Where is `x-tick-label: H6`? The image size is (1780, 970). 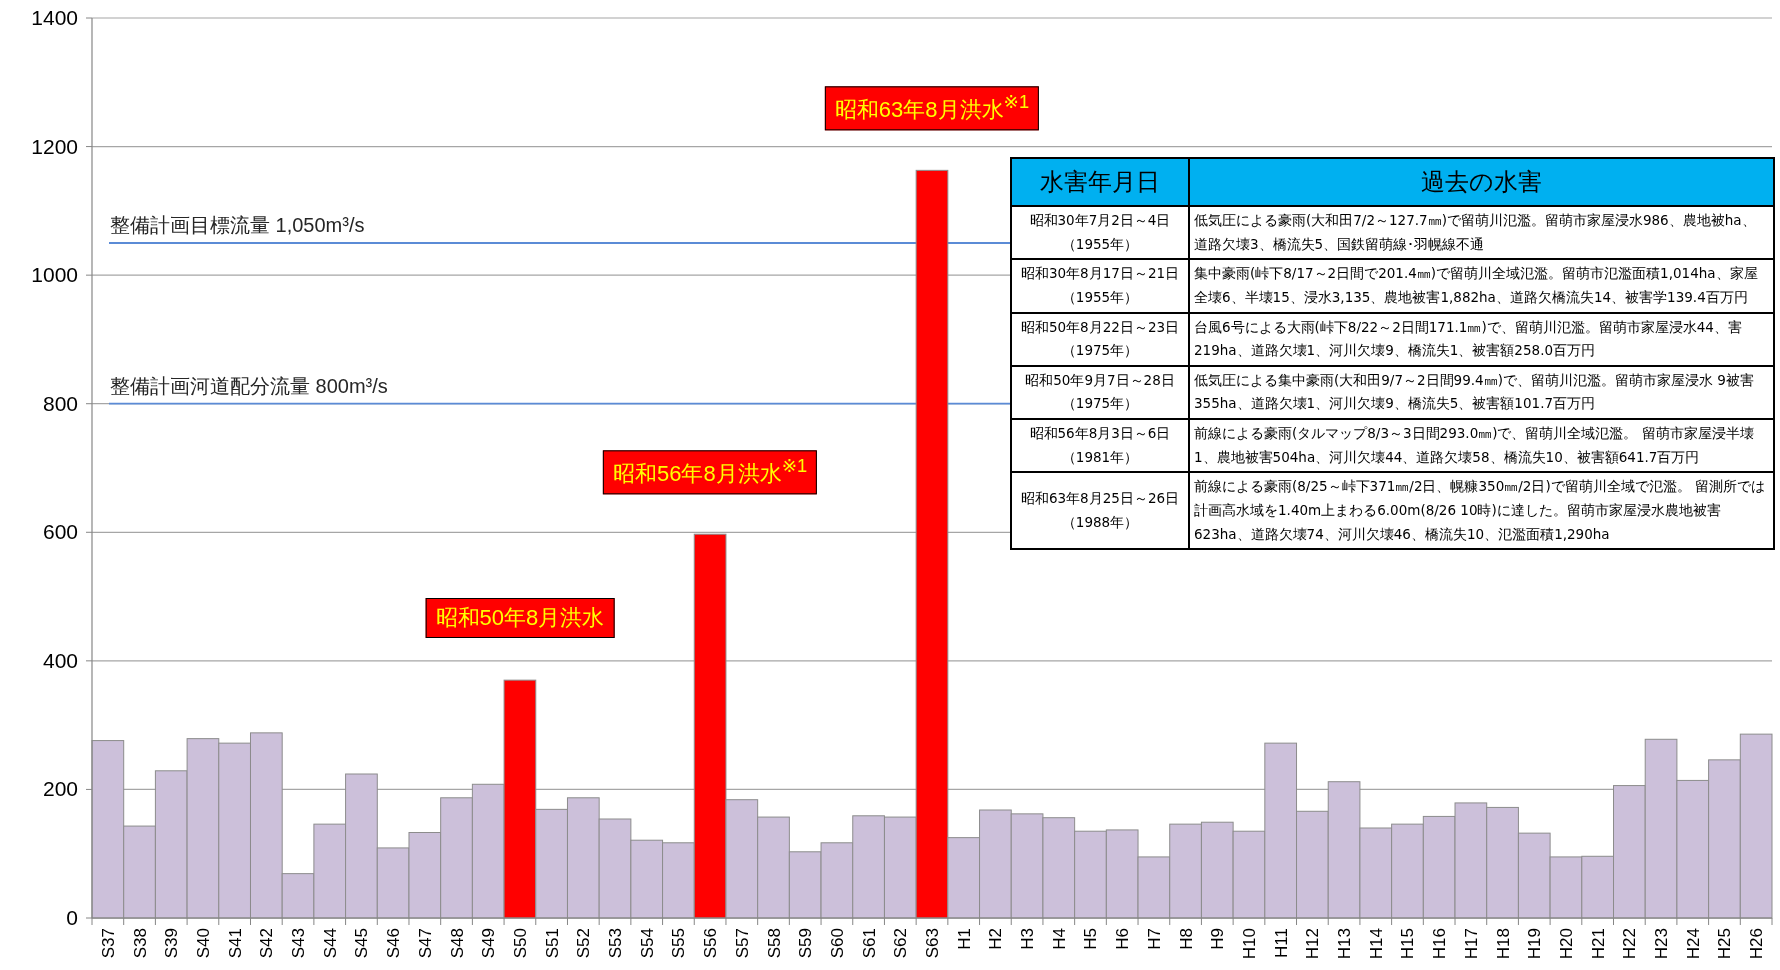 x-tick-label: H6 is located at coordinates (1123, 939).